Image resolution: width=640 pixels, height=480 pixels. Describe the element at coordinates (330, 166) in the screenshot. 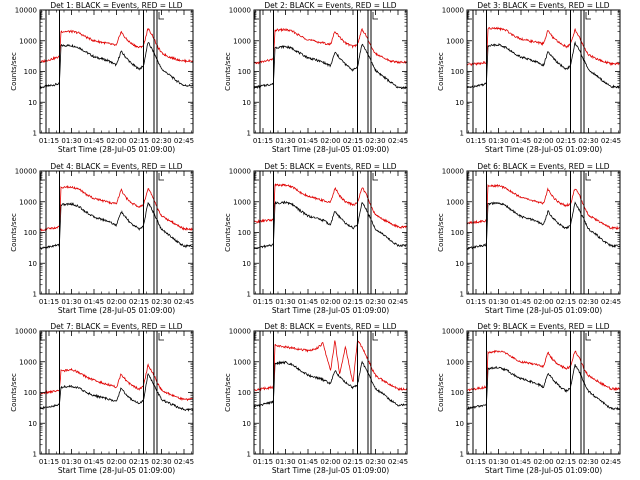

I see `panel-title: Det 5: BLACK = Events, RED = LLD` at that location.